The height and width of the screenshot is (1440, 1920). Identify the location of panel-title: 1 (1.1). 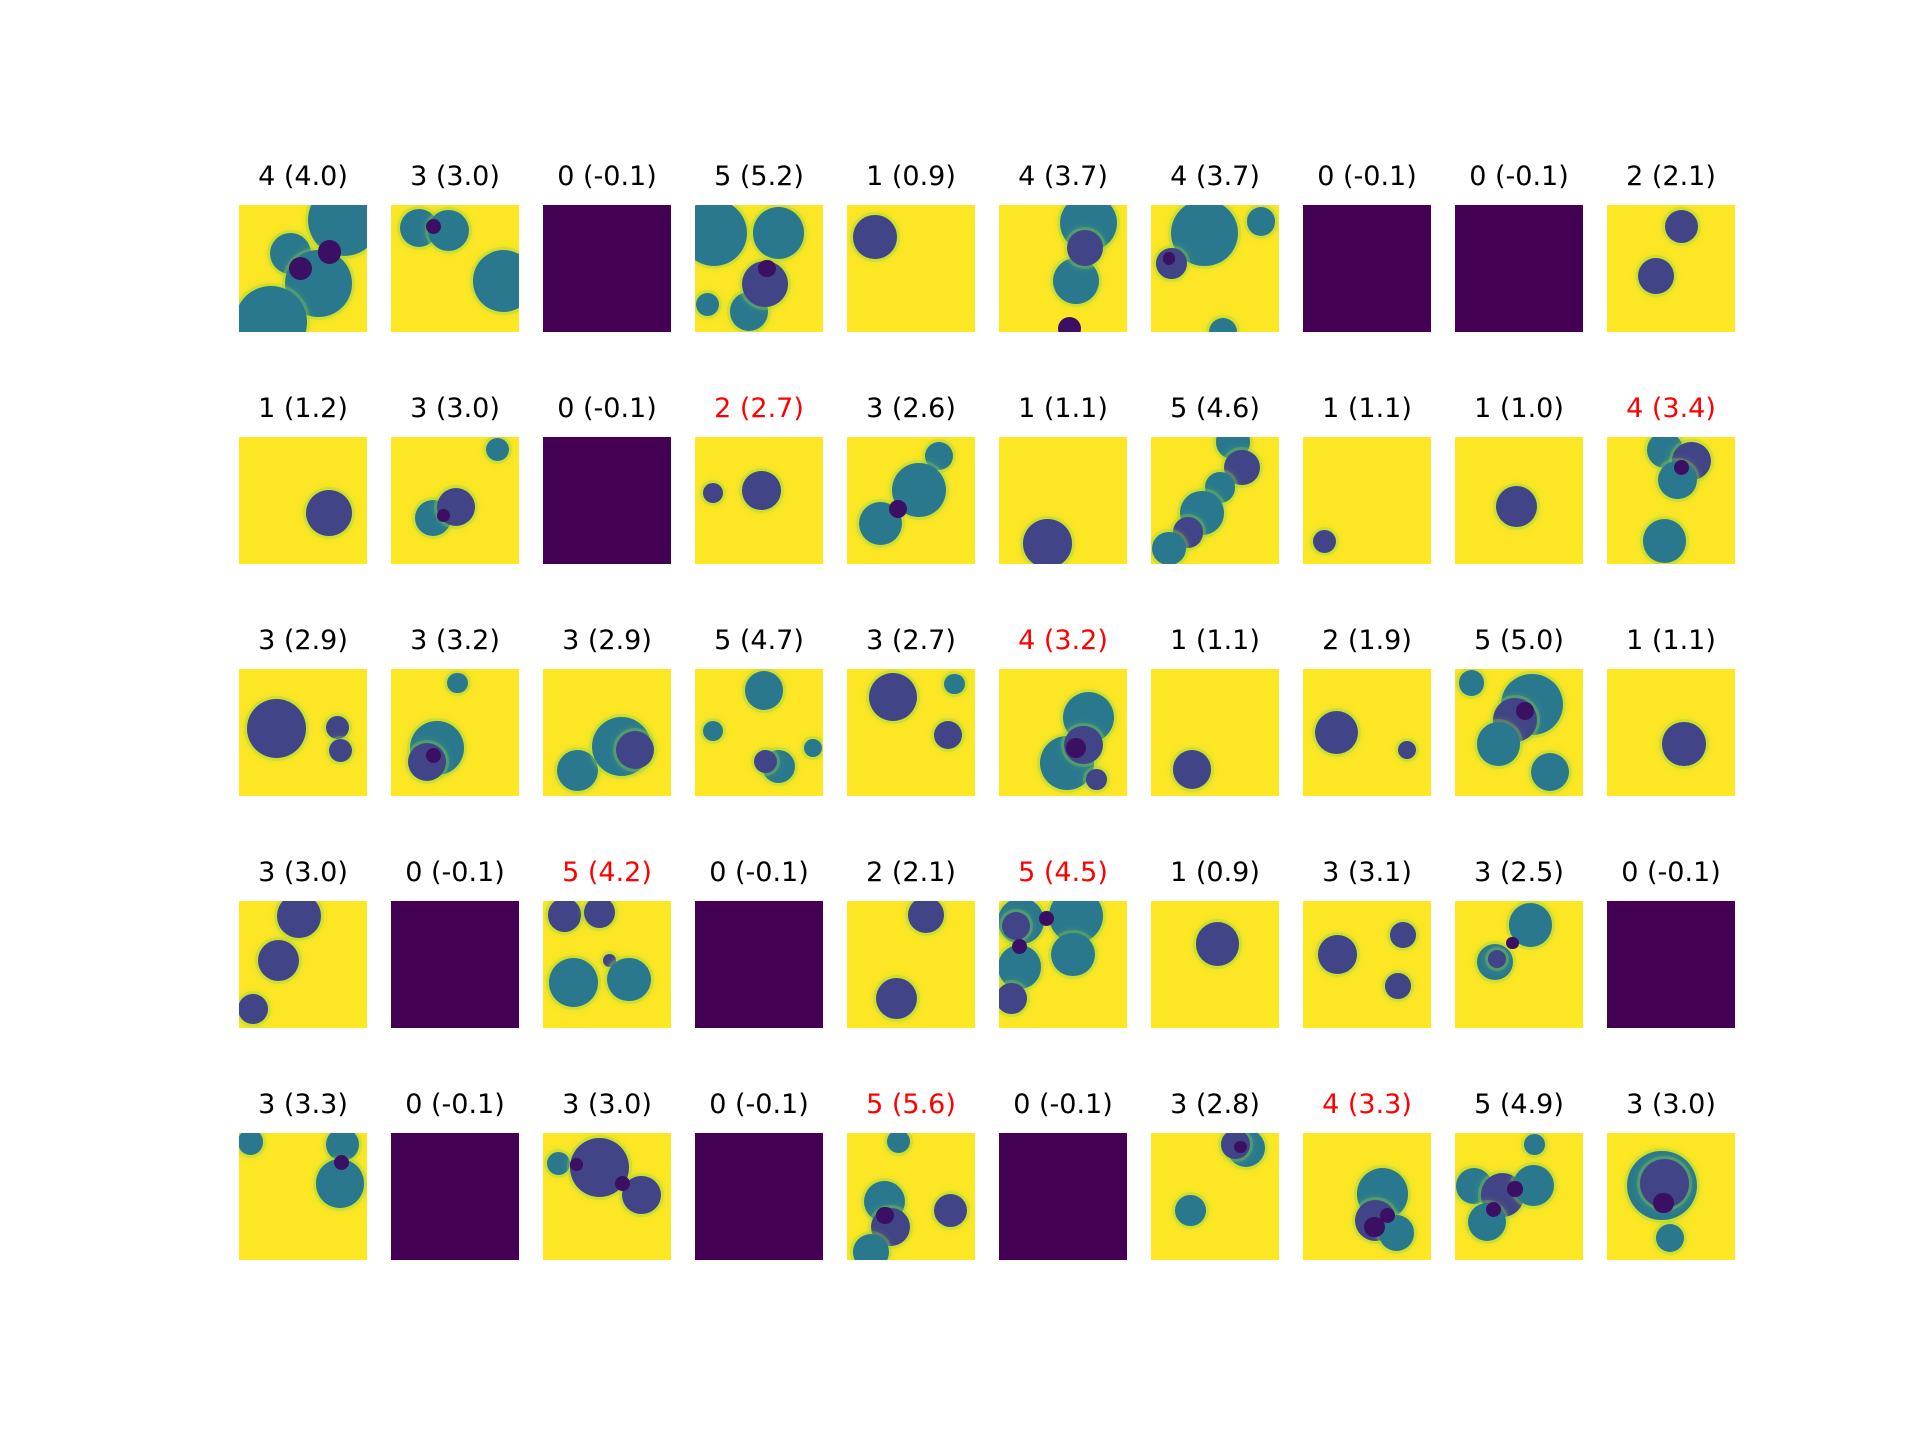
(1367, 408).